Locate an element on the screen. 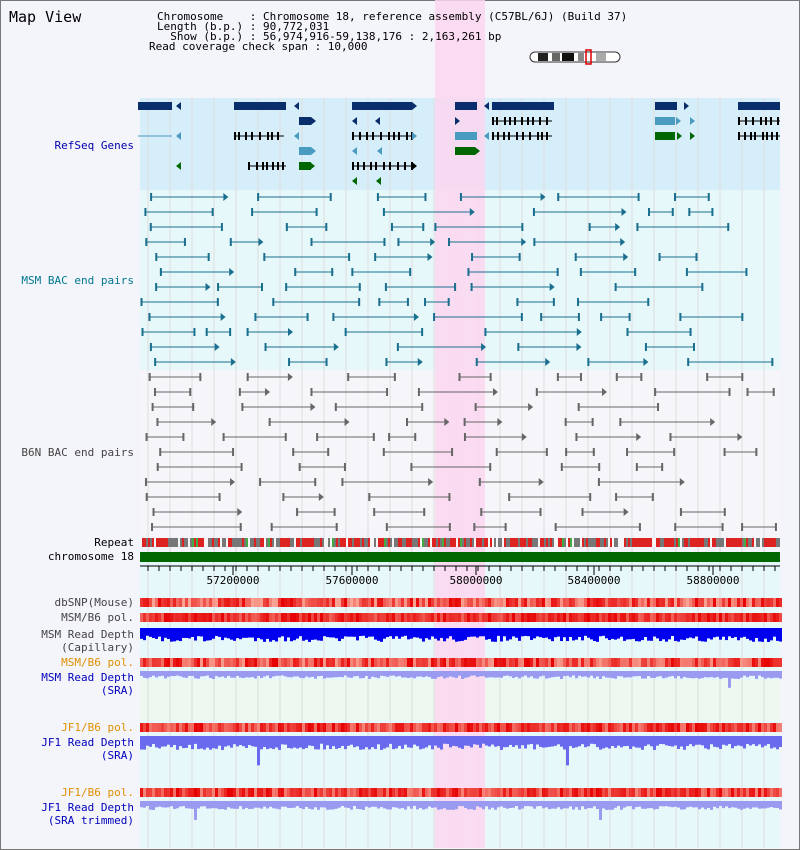 The width and height of the screenshot is (800, 850). label-b6n-bac: B6N BAC end pairs is located at coordinates (77, 452).